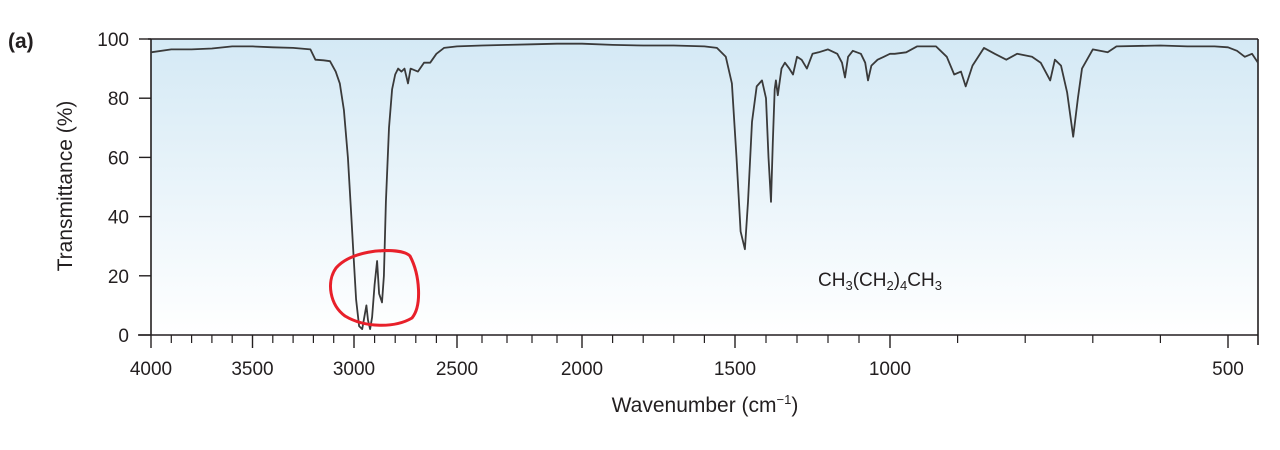 Image resolution: width=1280 pixels, height=450 pixels. I want to click on x-axis-label-close: ), so click(795, 405).